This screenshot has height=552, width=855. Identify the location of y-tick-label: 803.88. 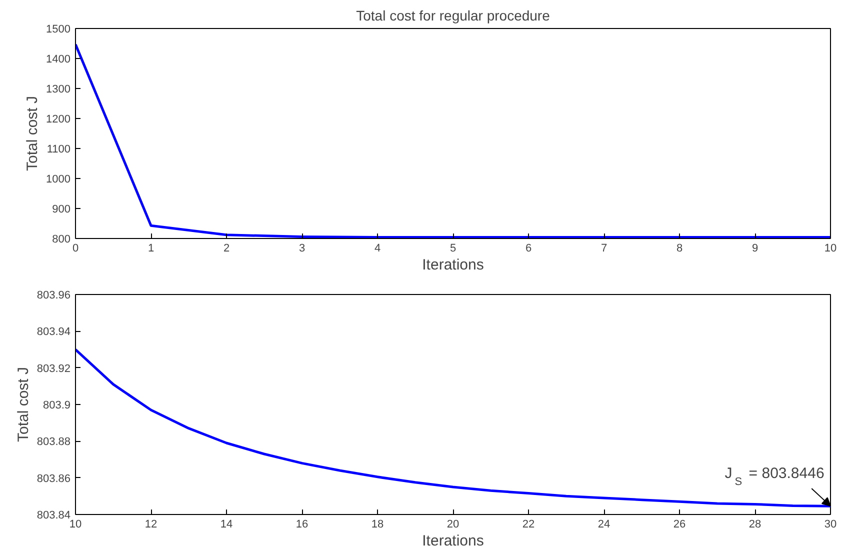
(53, 442).